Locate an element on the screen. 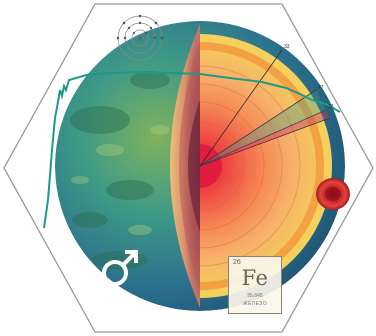 The height and width of the screenshot is (336, 376). element-name: ЖЕЛЕЗО is located at coordinates (255, 304).